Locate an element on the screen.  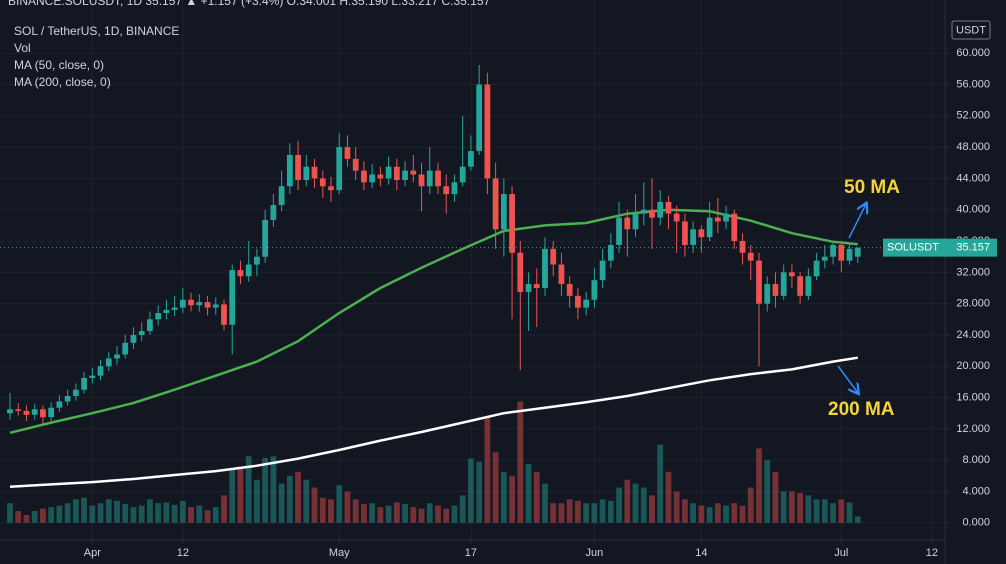
y-tick-label: 56.000 is located at coordinates (973, 84).